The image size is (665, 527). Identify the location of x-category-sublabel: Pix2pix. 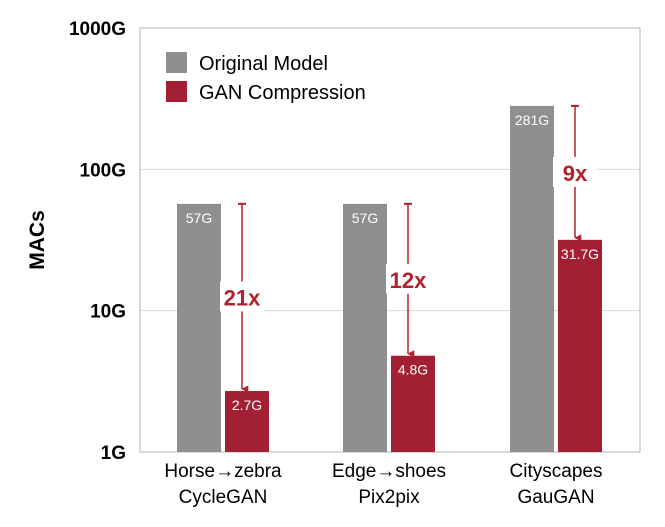
(389, 497).